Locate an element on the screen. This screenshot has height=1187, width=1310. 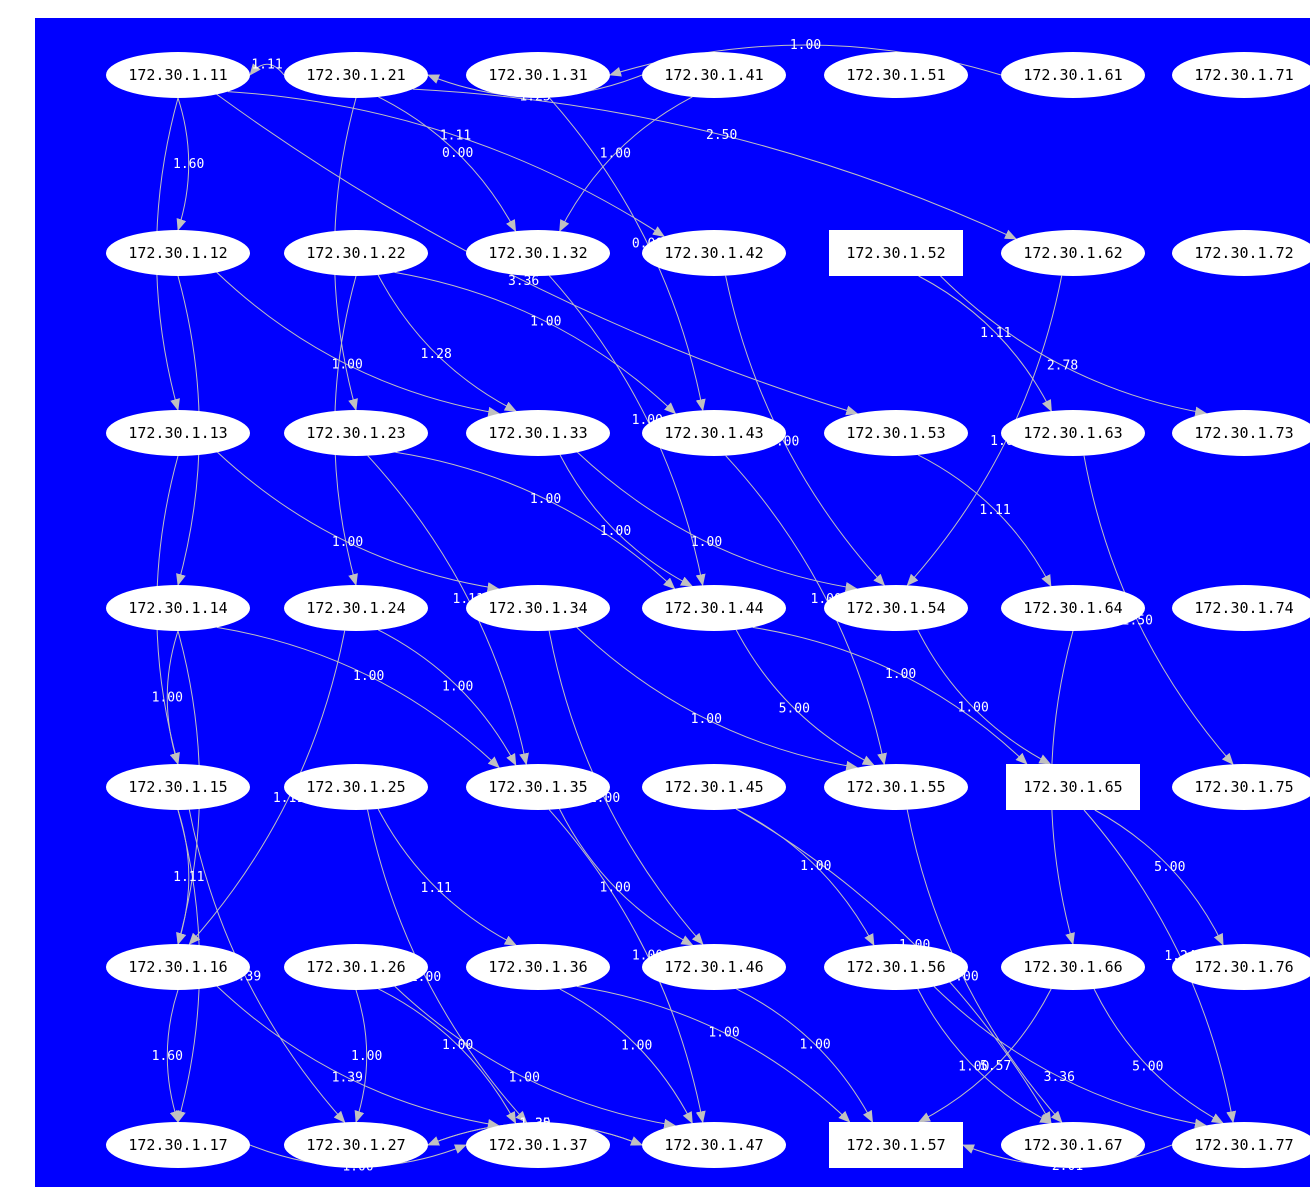
node-172-30-1-21: 172.30.1.21 is located at coordinates (356, 75).